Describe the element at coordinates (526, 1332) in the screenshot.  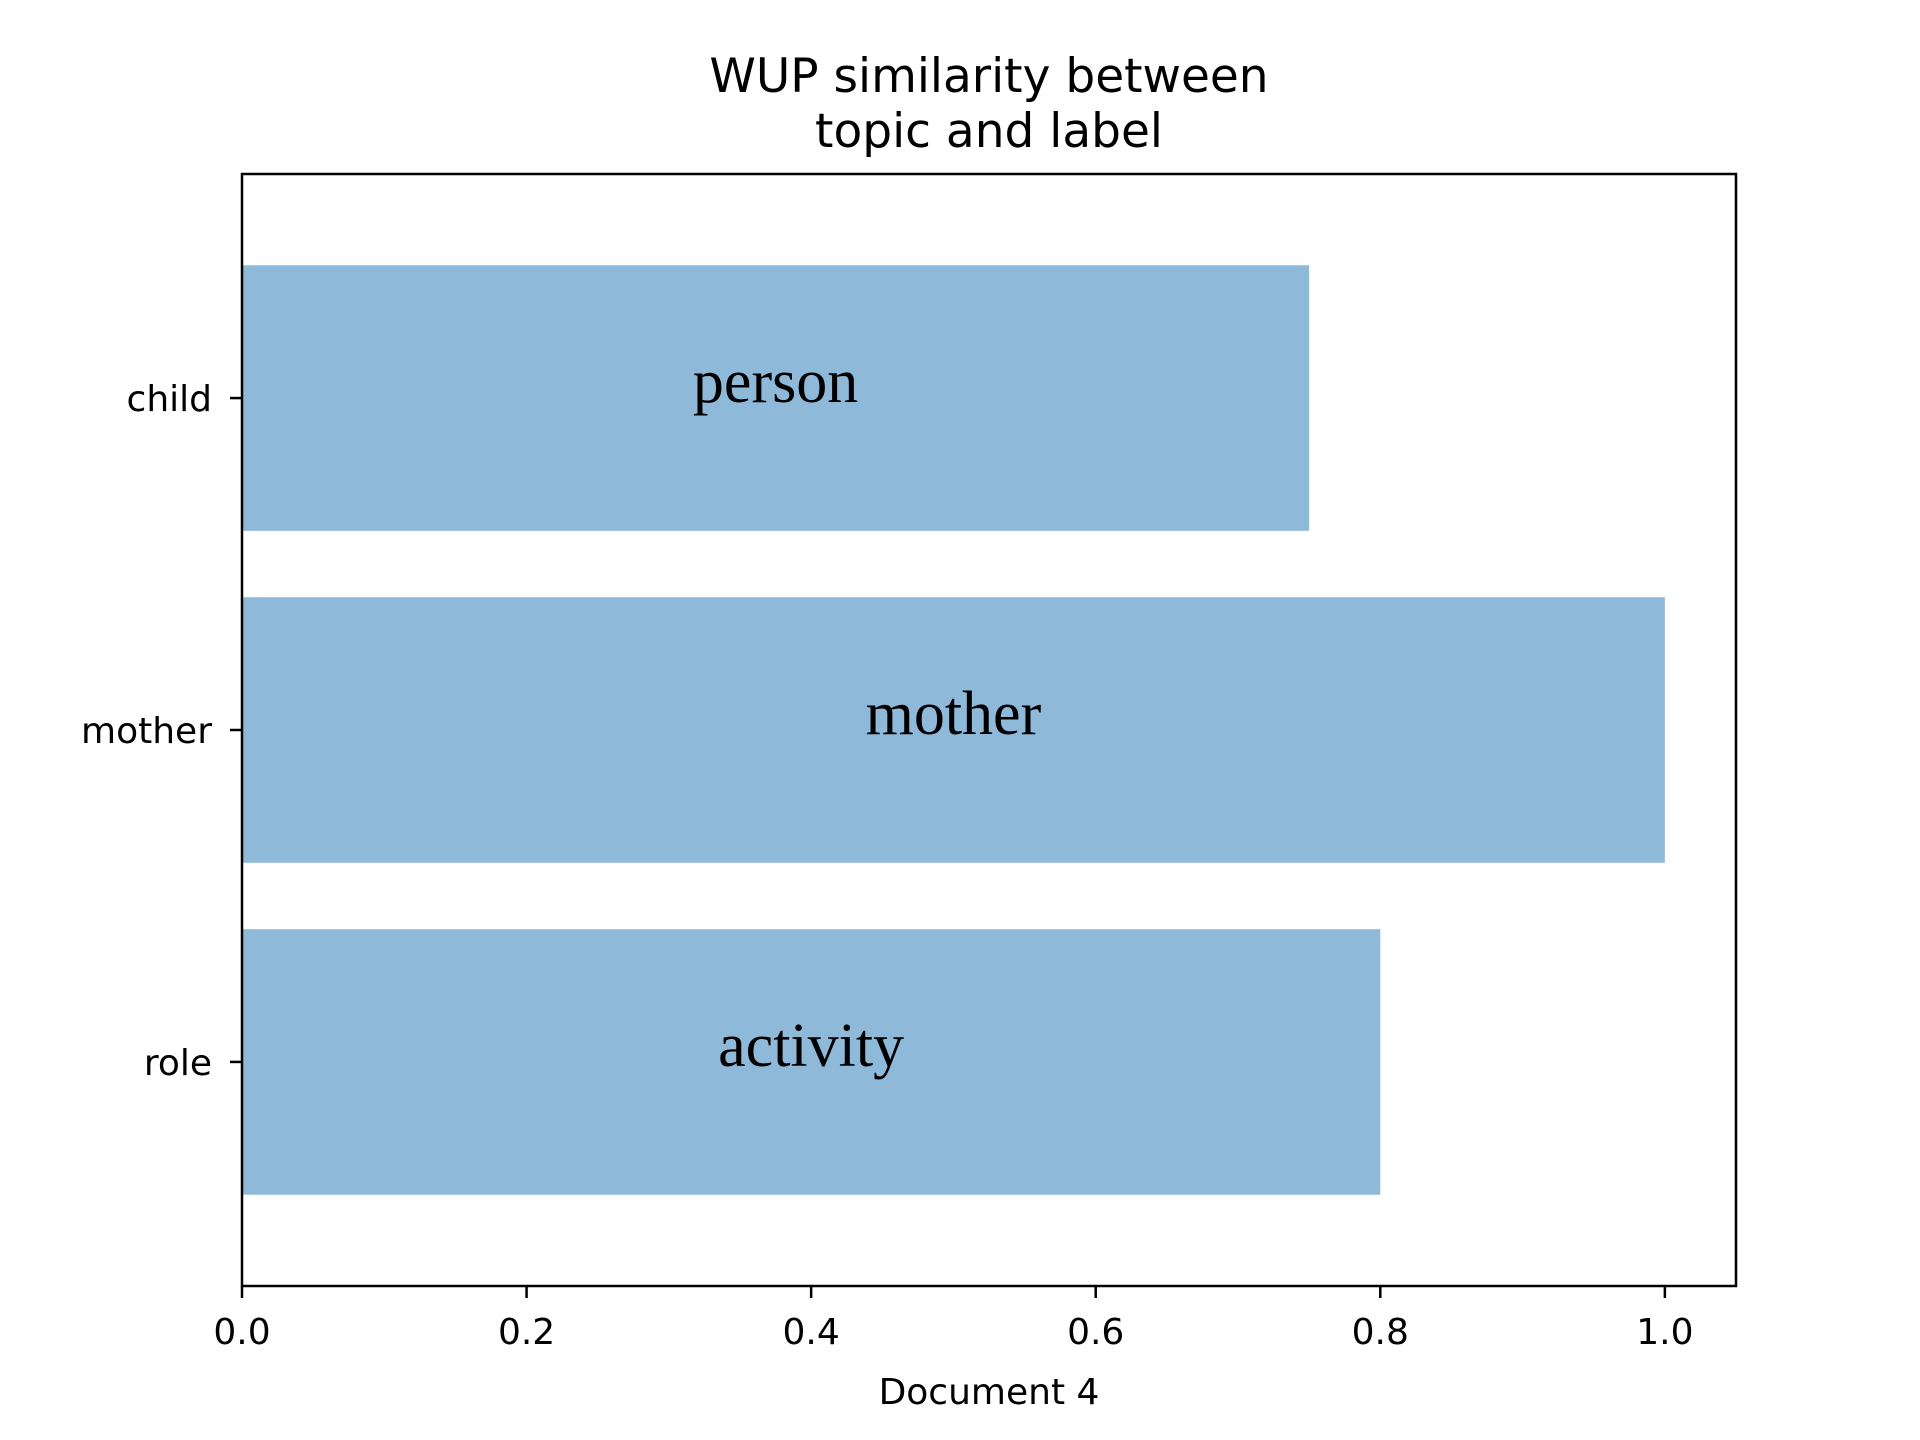
I see `x-tick-label-0.2: 0.2` at that location.